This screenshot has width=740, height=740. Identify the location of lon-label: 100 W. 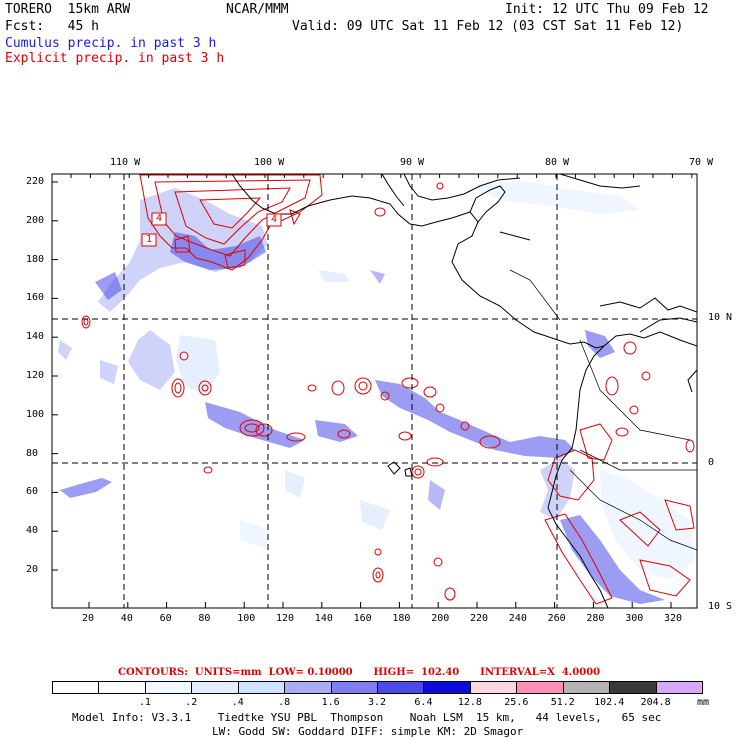
(269, 162).